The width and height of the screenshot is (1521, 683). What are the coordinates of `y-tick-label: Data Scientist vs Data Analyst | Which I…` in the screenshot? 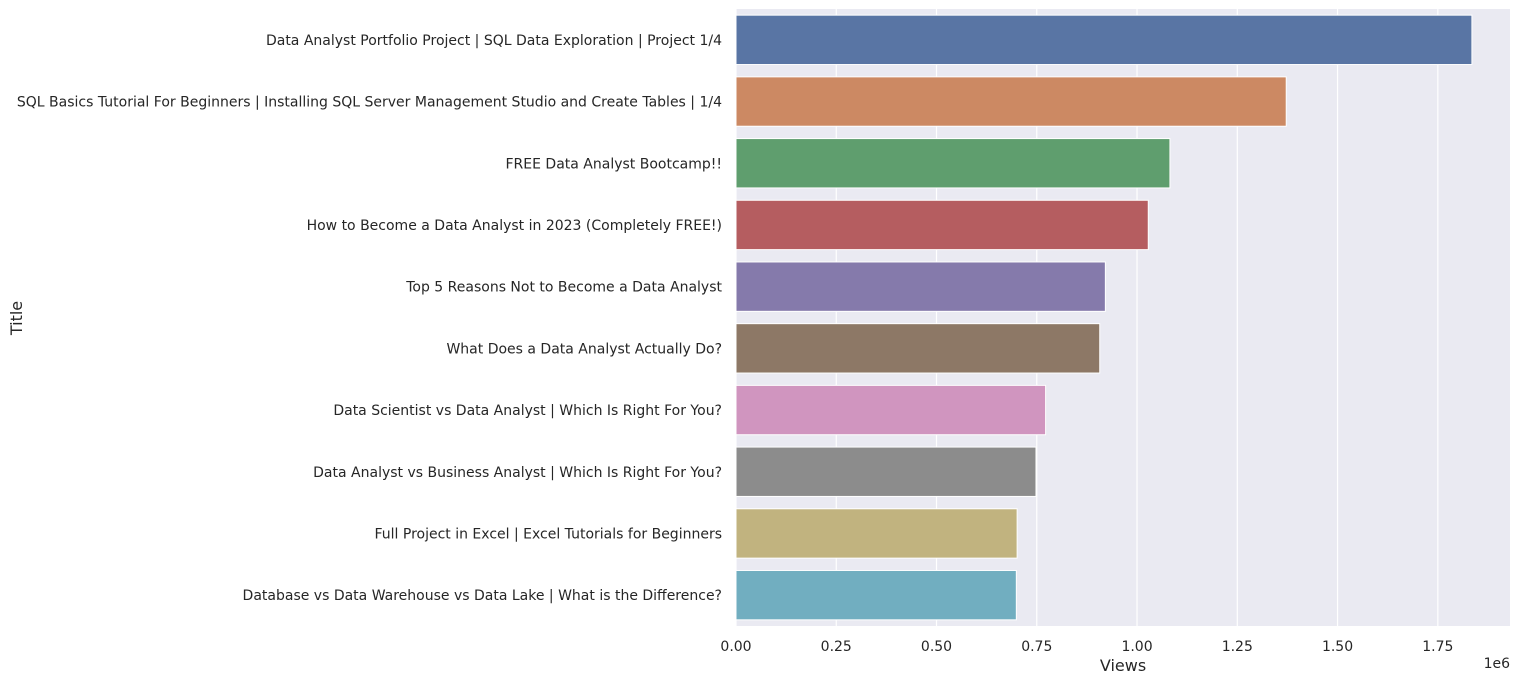 It's located at (527, 411).